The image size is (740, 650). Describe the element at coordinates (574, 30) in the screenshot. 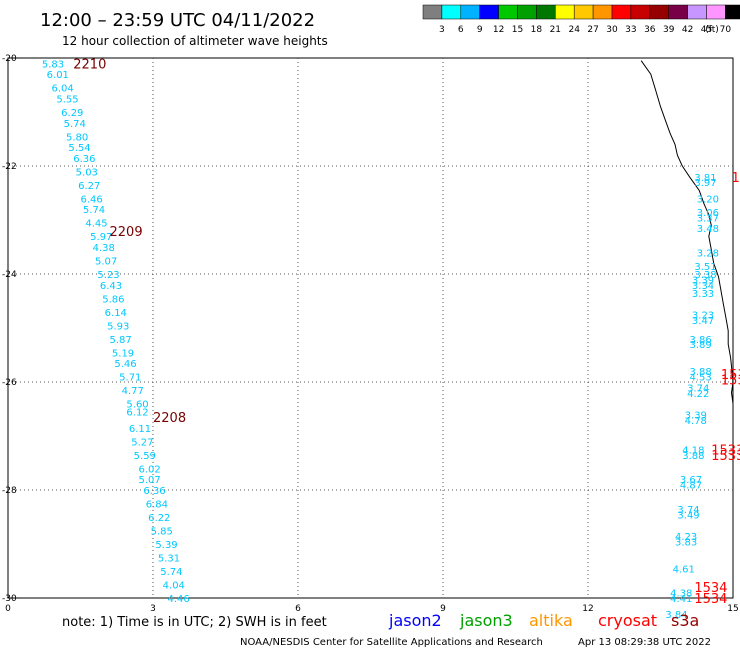

I see `scale-tick-label: 24` at that location.